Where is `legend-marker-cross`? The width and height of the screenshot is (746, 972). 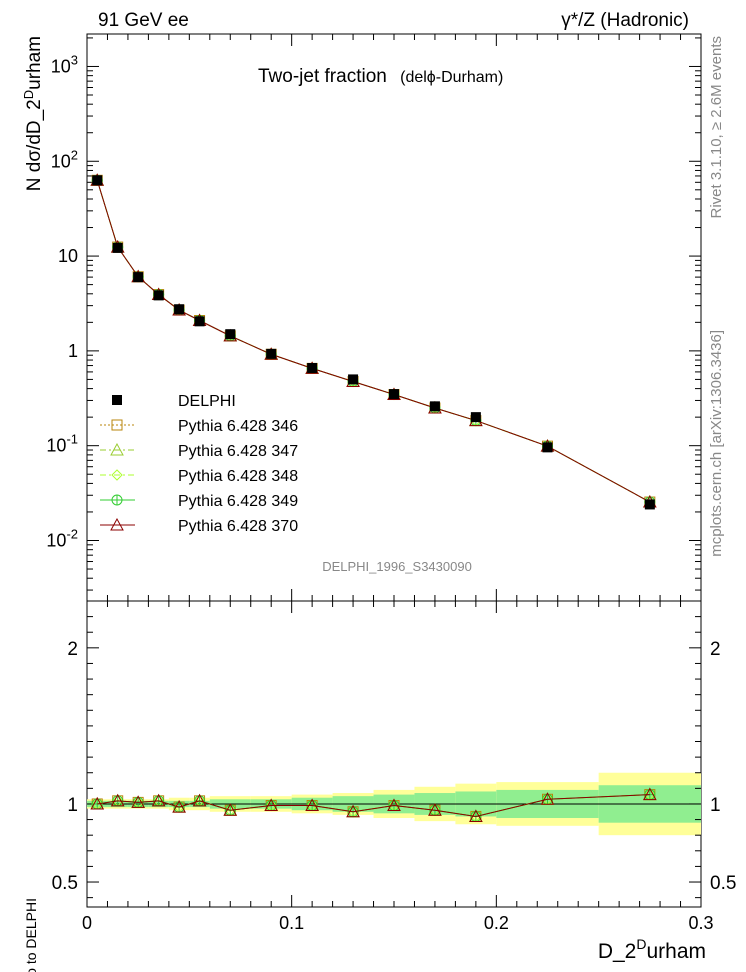 legend-marker-cross is located at coordinates (117, 500).